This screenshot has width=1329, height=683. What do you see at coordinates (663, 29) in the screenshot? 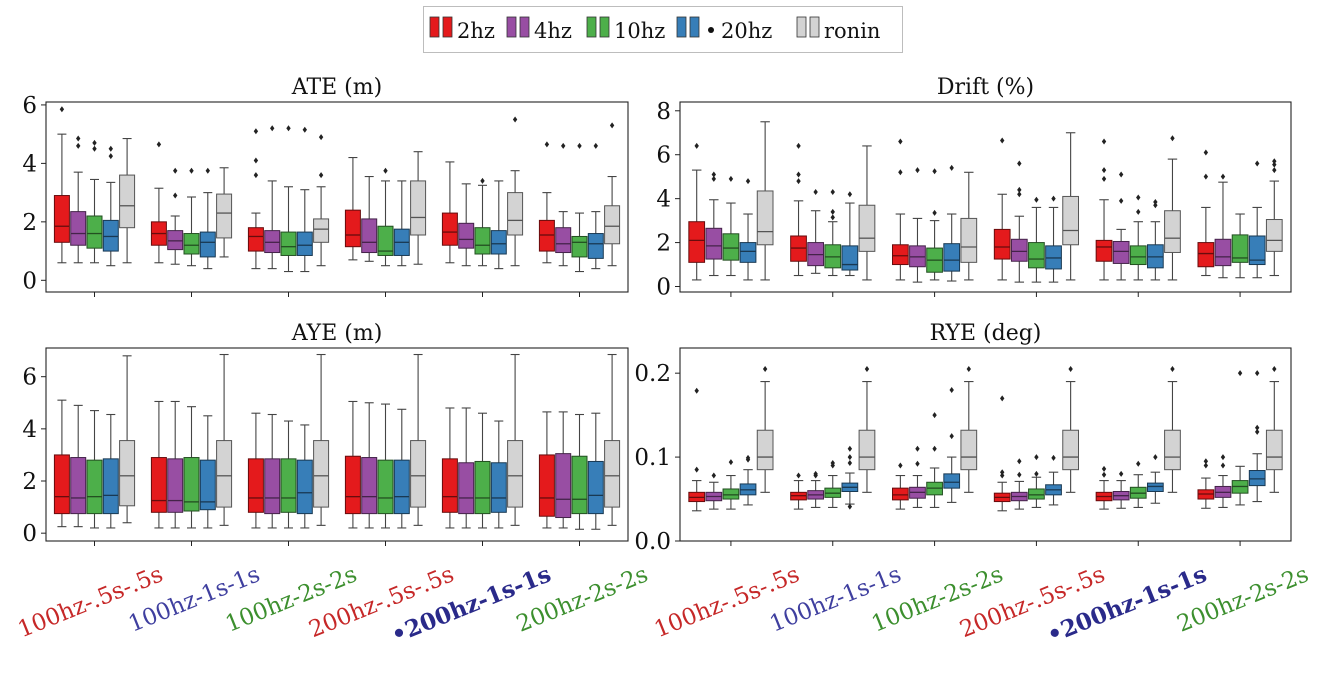
I see `legend: 2hz 4hz 10hz 20hz ronin` at bounding box center [663, 29].